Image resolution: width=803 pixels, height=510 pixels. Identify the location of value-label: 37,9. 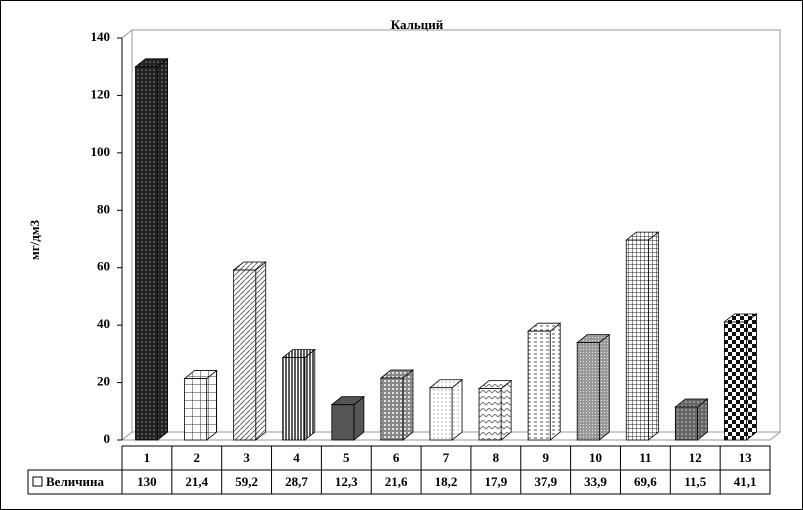
(545, 481).